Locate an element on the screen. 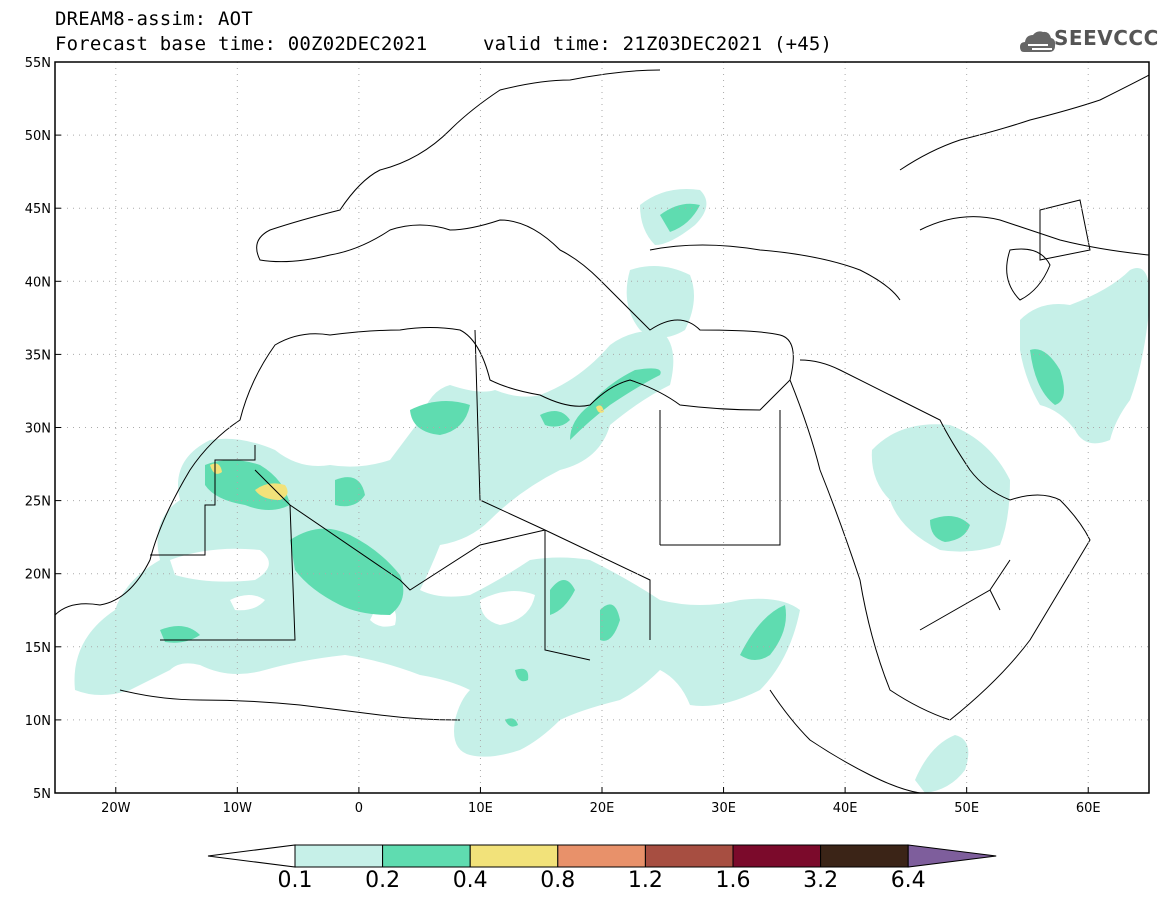  colorbar-max-arrow is located at coordinates (952, 856).